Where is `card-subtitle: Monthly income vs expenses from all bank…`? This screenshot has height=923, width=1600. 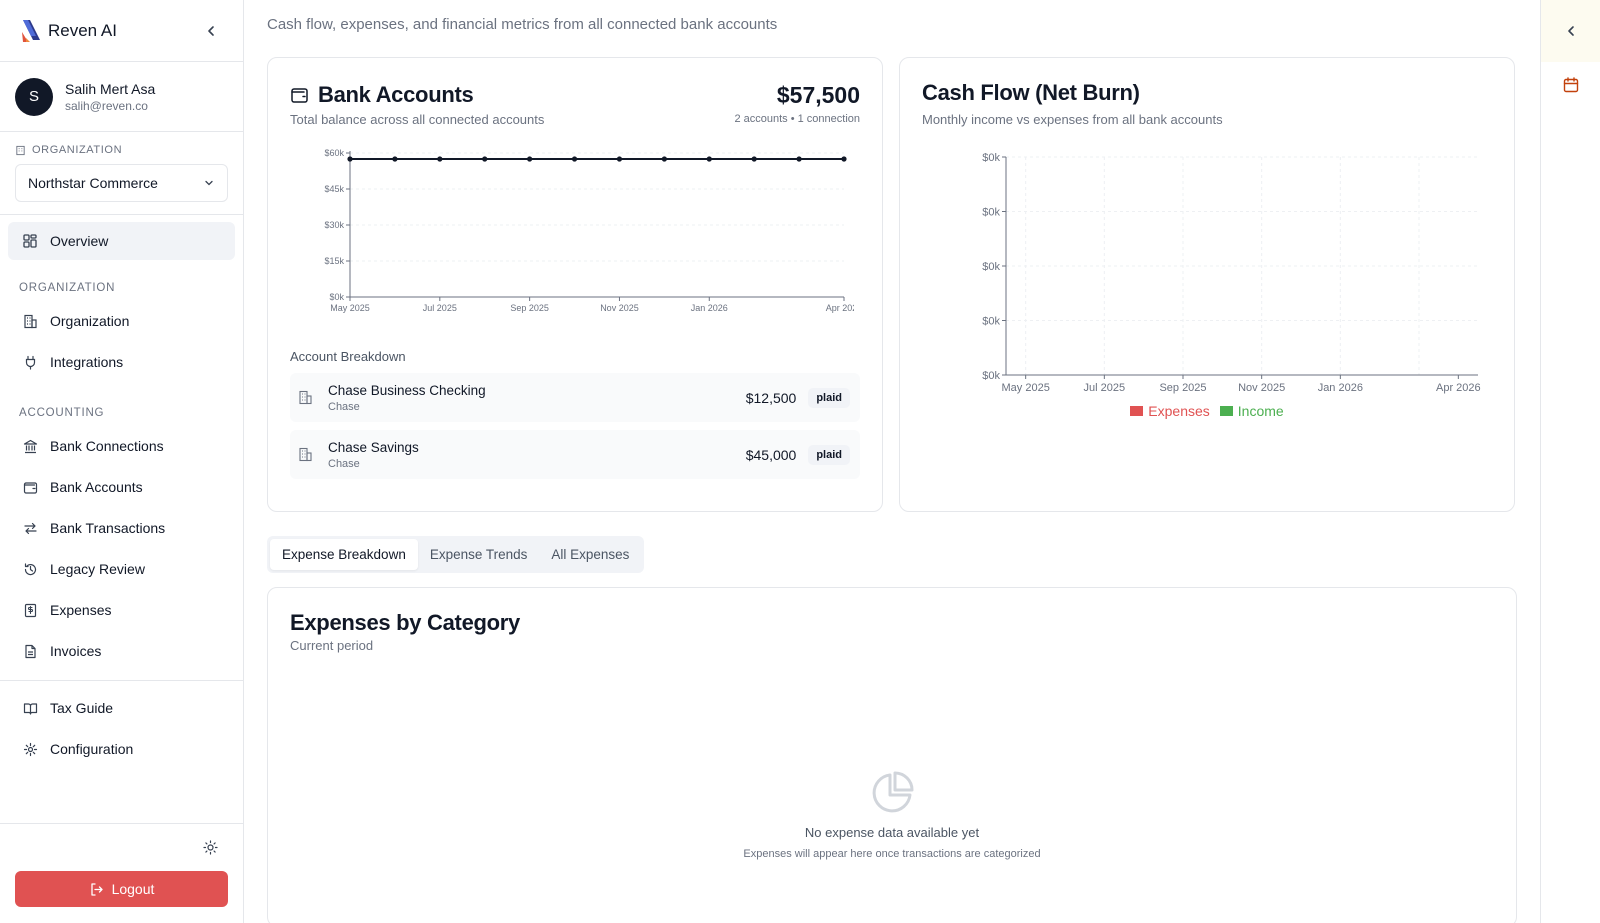
card-subtitle: Monthly income vs expenses from all bank… is located at coordinates (1072, 119).